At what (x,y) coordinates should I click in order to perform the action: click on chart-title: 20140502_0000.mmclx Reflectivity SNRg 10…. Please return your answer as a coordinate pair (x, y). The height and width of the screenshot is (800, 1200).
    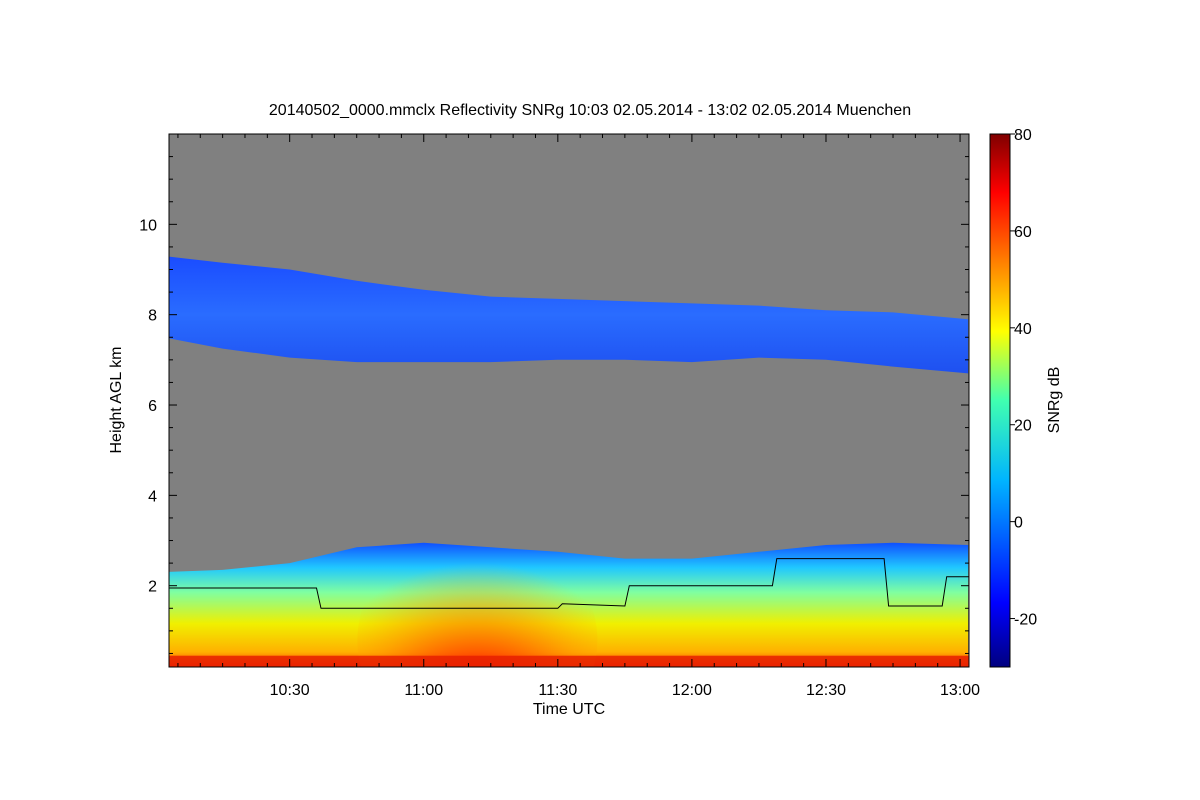
    Looking at the image, I should click on (590, 110).